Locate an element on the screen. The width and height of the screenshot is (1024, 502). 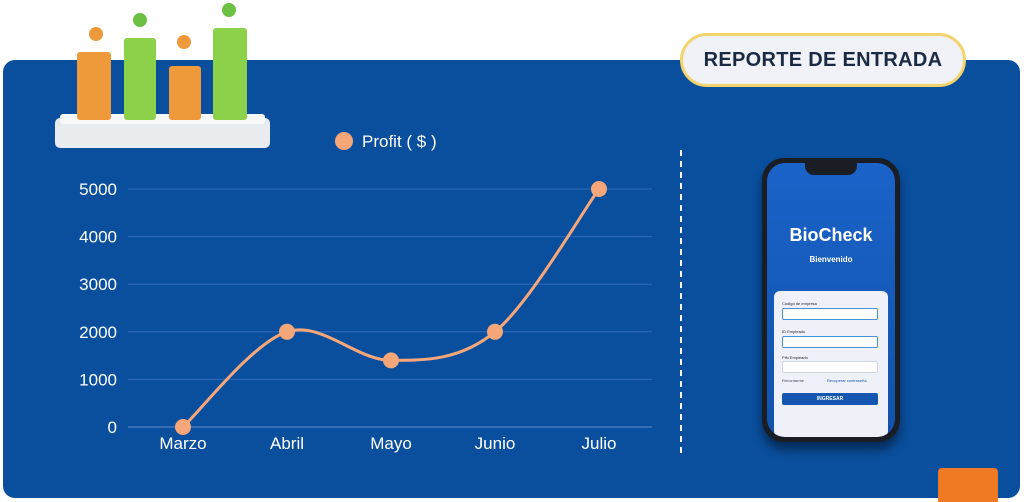
x-tick-label: Junio is located at coordinates (495, 443).